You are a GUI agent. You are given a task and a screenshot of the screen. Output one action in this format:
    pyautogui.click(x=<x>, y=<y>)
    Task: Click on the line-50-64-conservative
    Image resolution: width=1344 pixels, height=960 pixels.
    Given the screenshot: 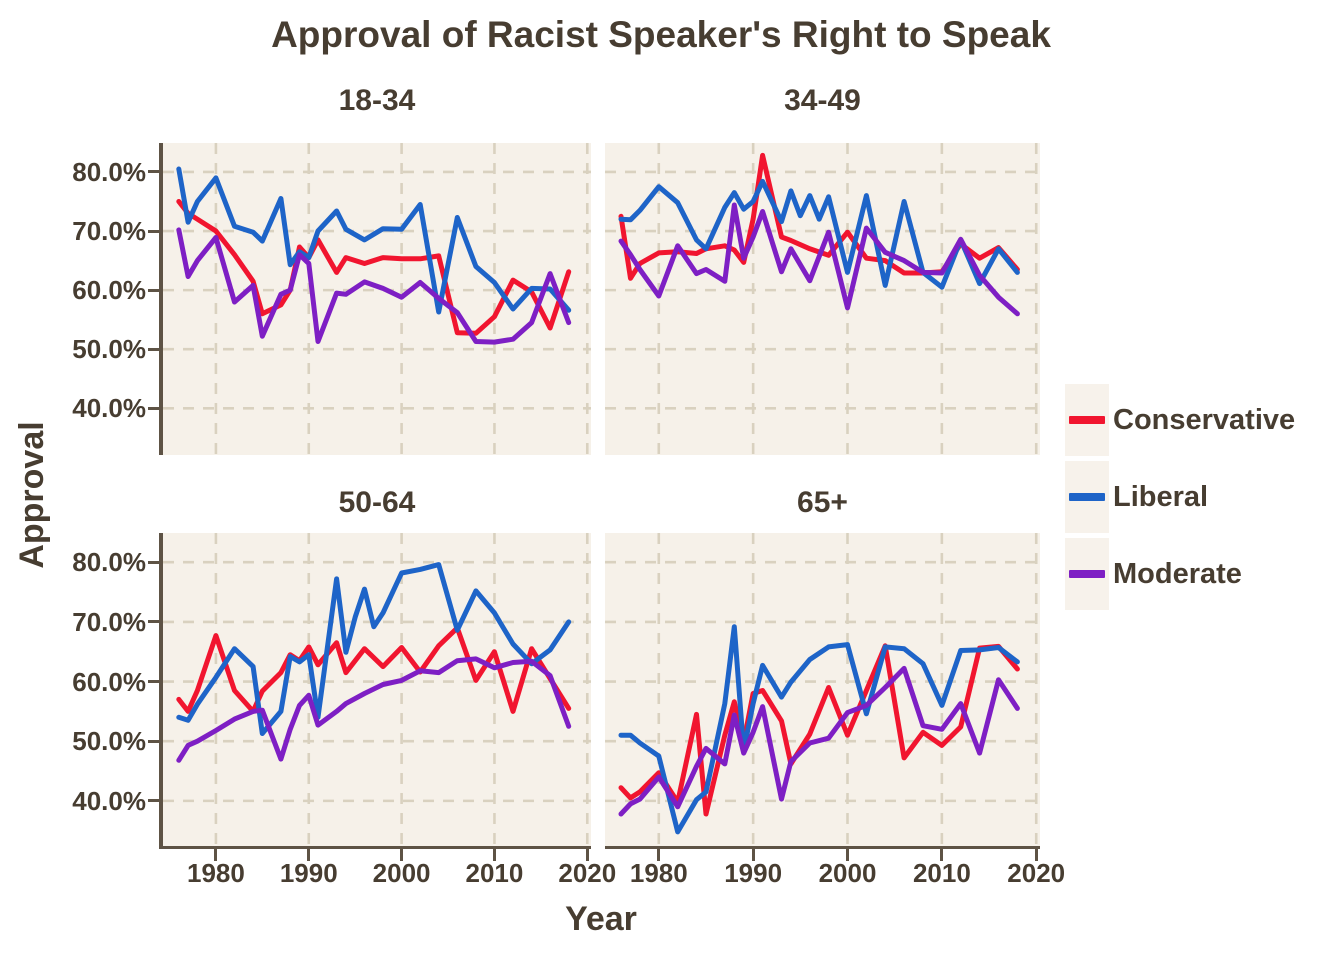 What is the action you would take?
    pyautogui.click(x=374, y=669)
    